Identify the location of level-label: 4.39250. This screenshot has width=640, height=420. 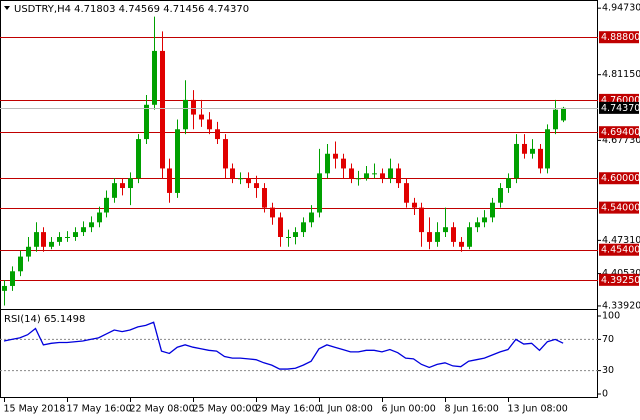
(620, 280).